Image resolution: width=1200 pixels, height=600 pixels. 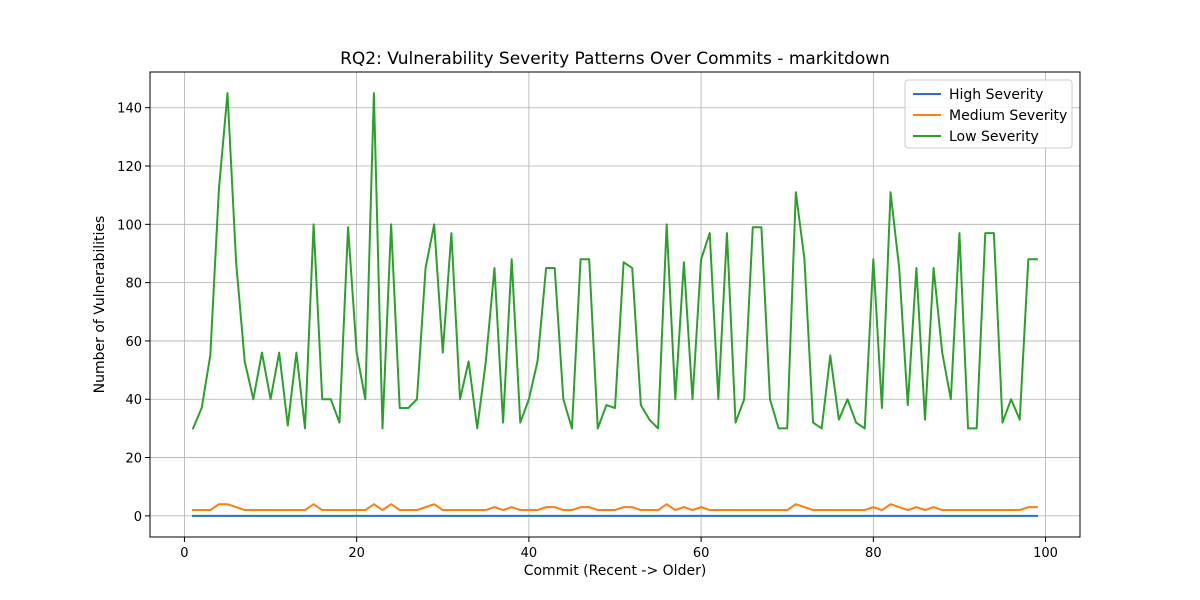 I want to click on x-tick-label: 100, so click(x=1045, y=553).